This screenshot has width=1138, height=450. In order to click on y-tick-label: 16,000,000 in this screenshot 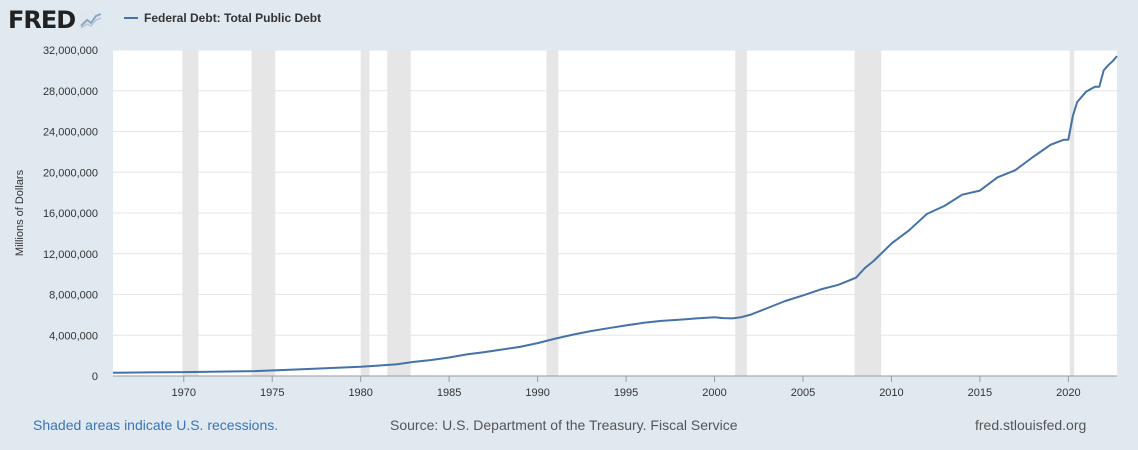, I will do `click(70, 214)`.